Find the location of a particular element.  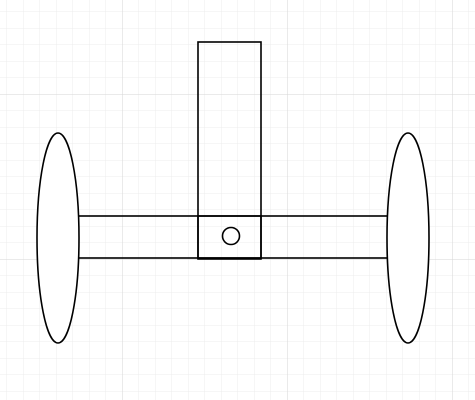

pivot-circle is located at coordinates (231, 236).